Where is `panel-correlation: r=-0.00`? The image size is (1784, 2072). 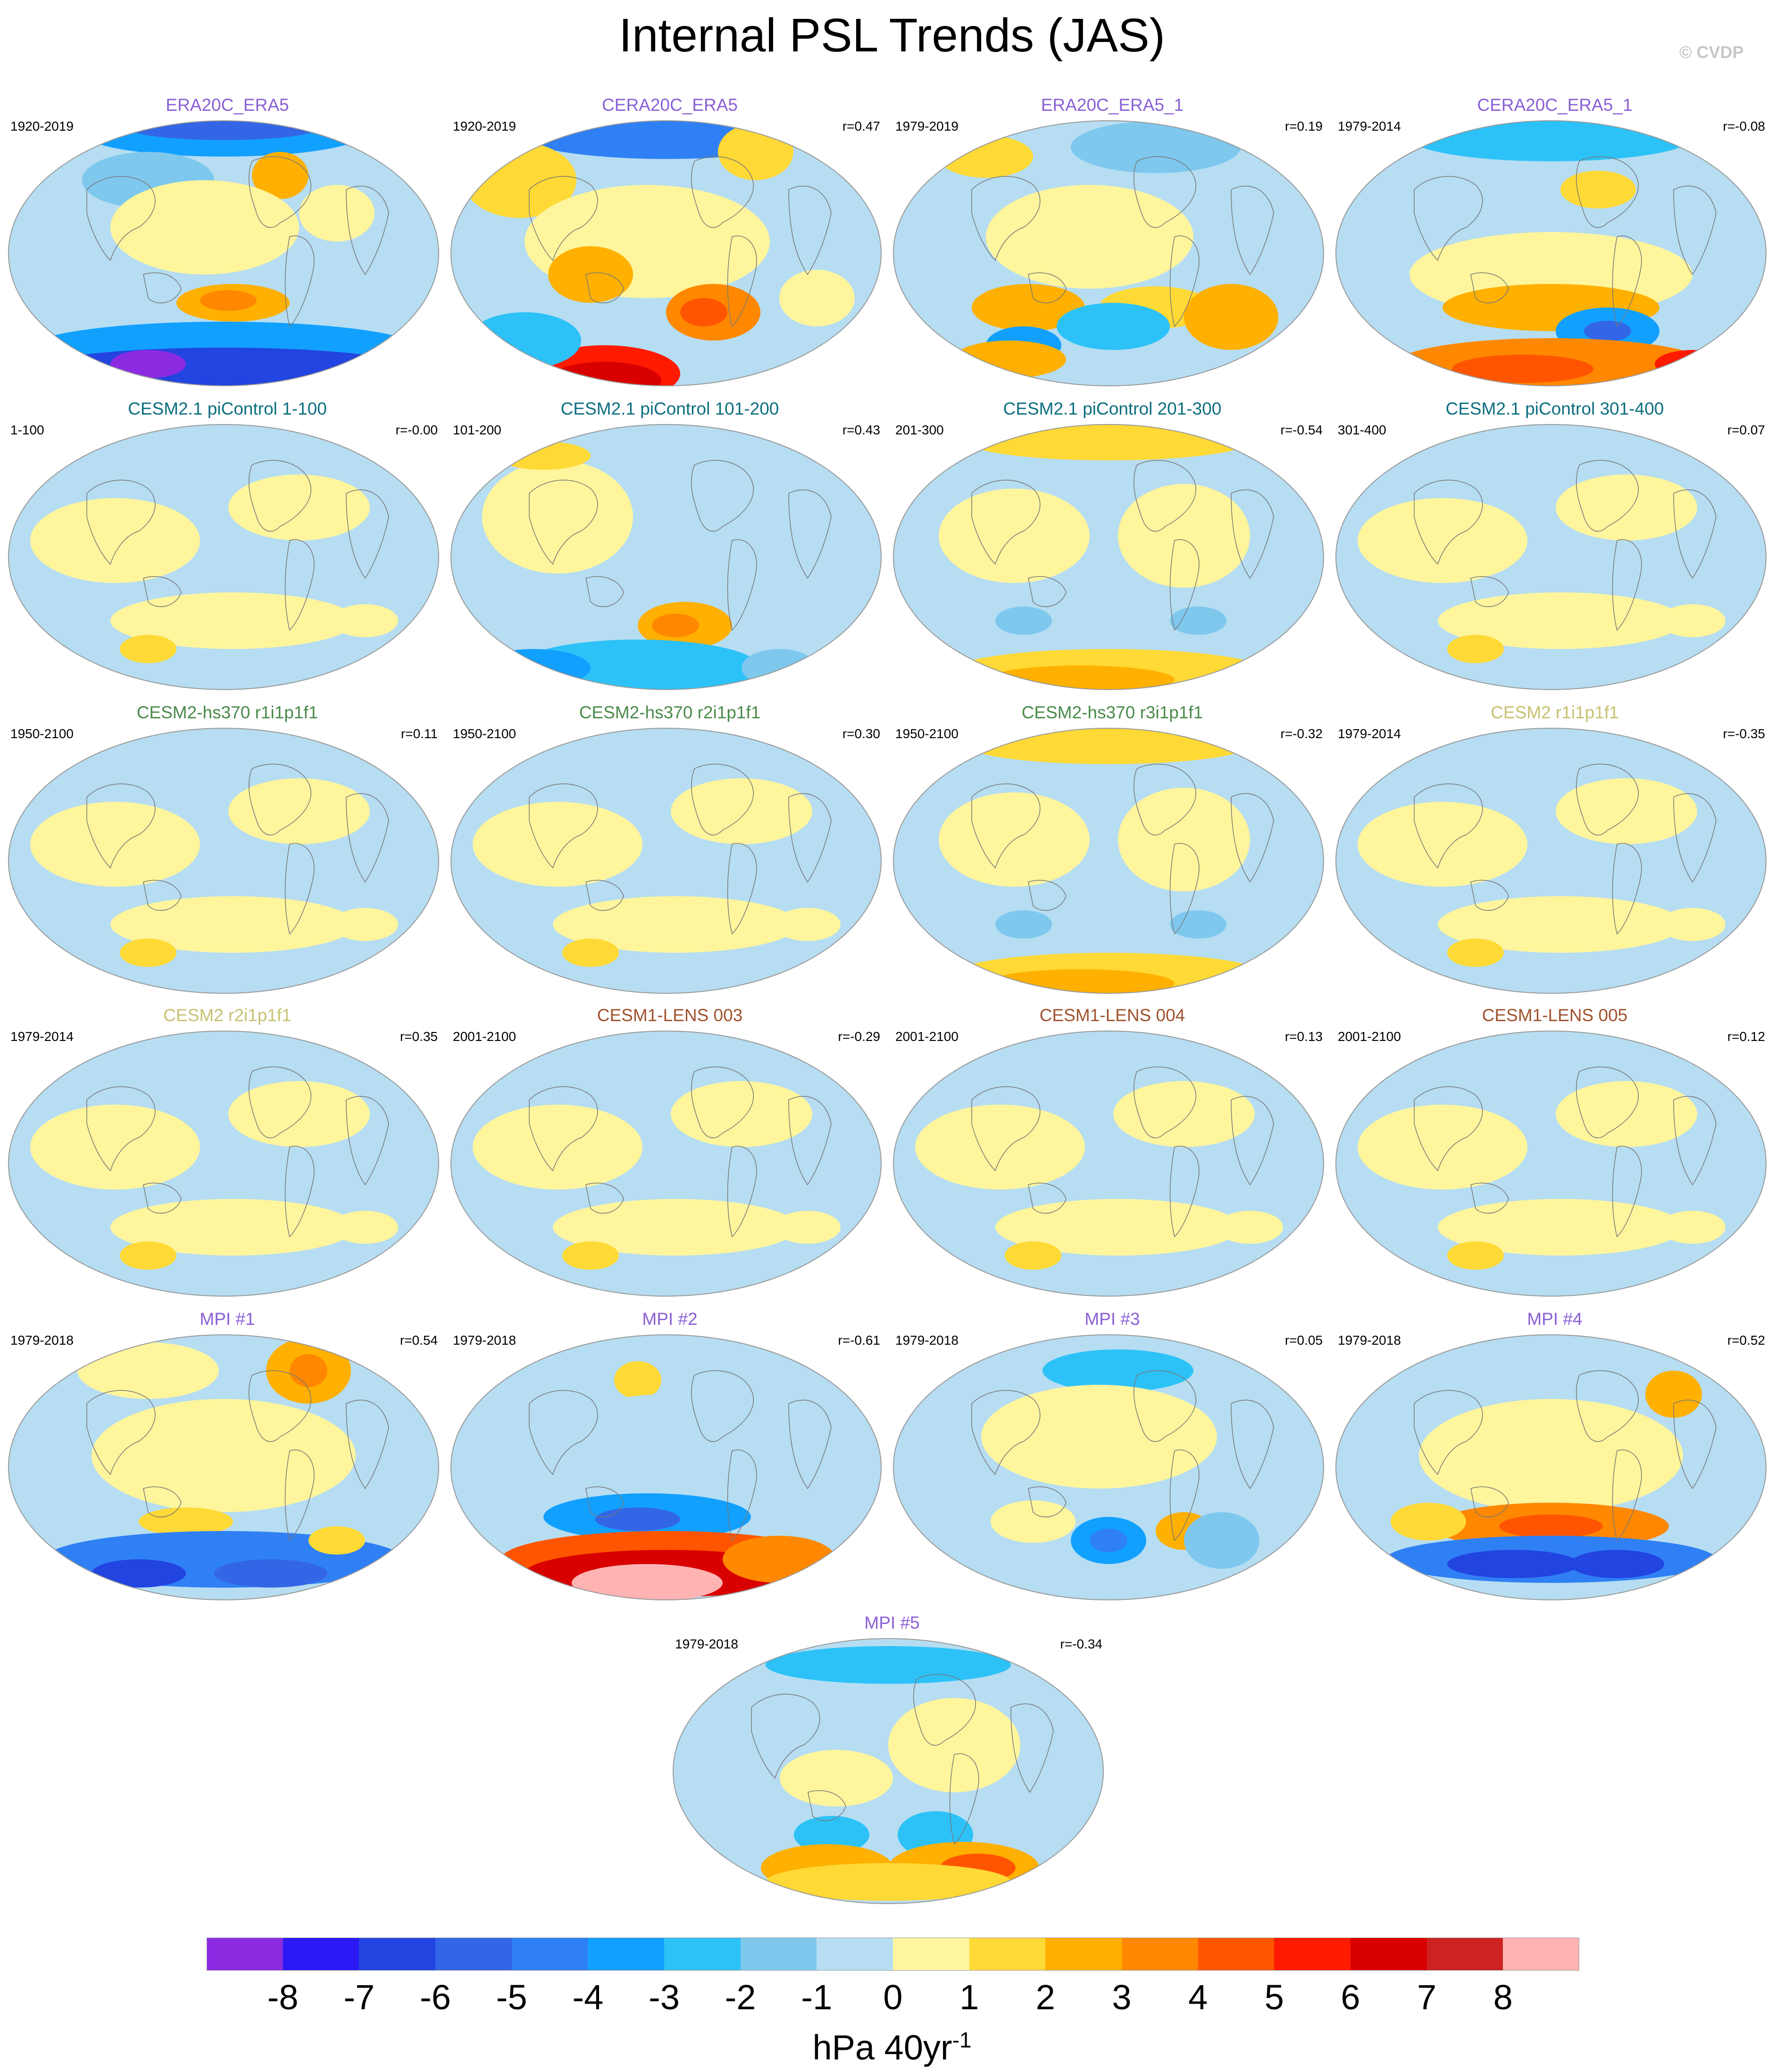
panel-correlation: r=-0.00 is located at coordinates (416, 430).